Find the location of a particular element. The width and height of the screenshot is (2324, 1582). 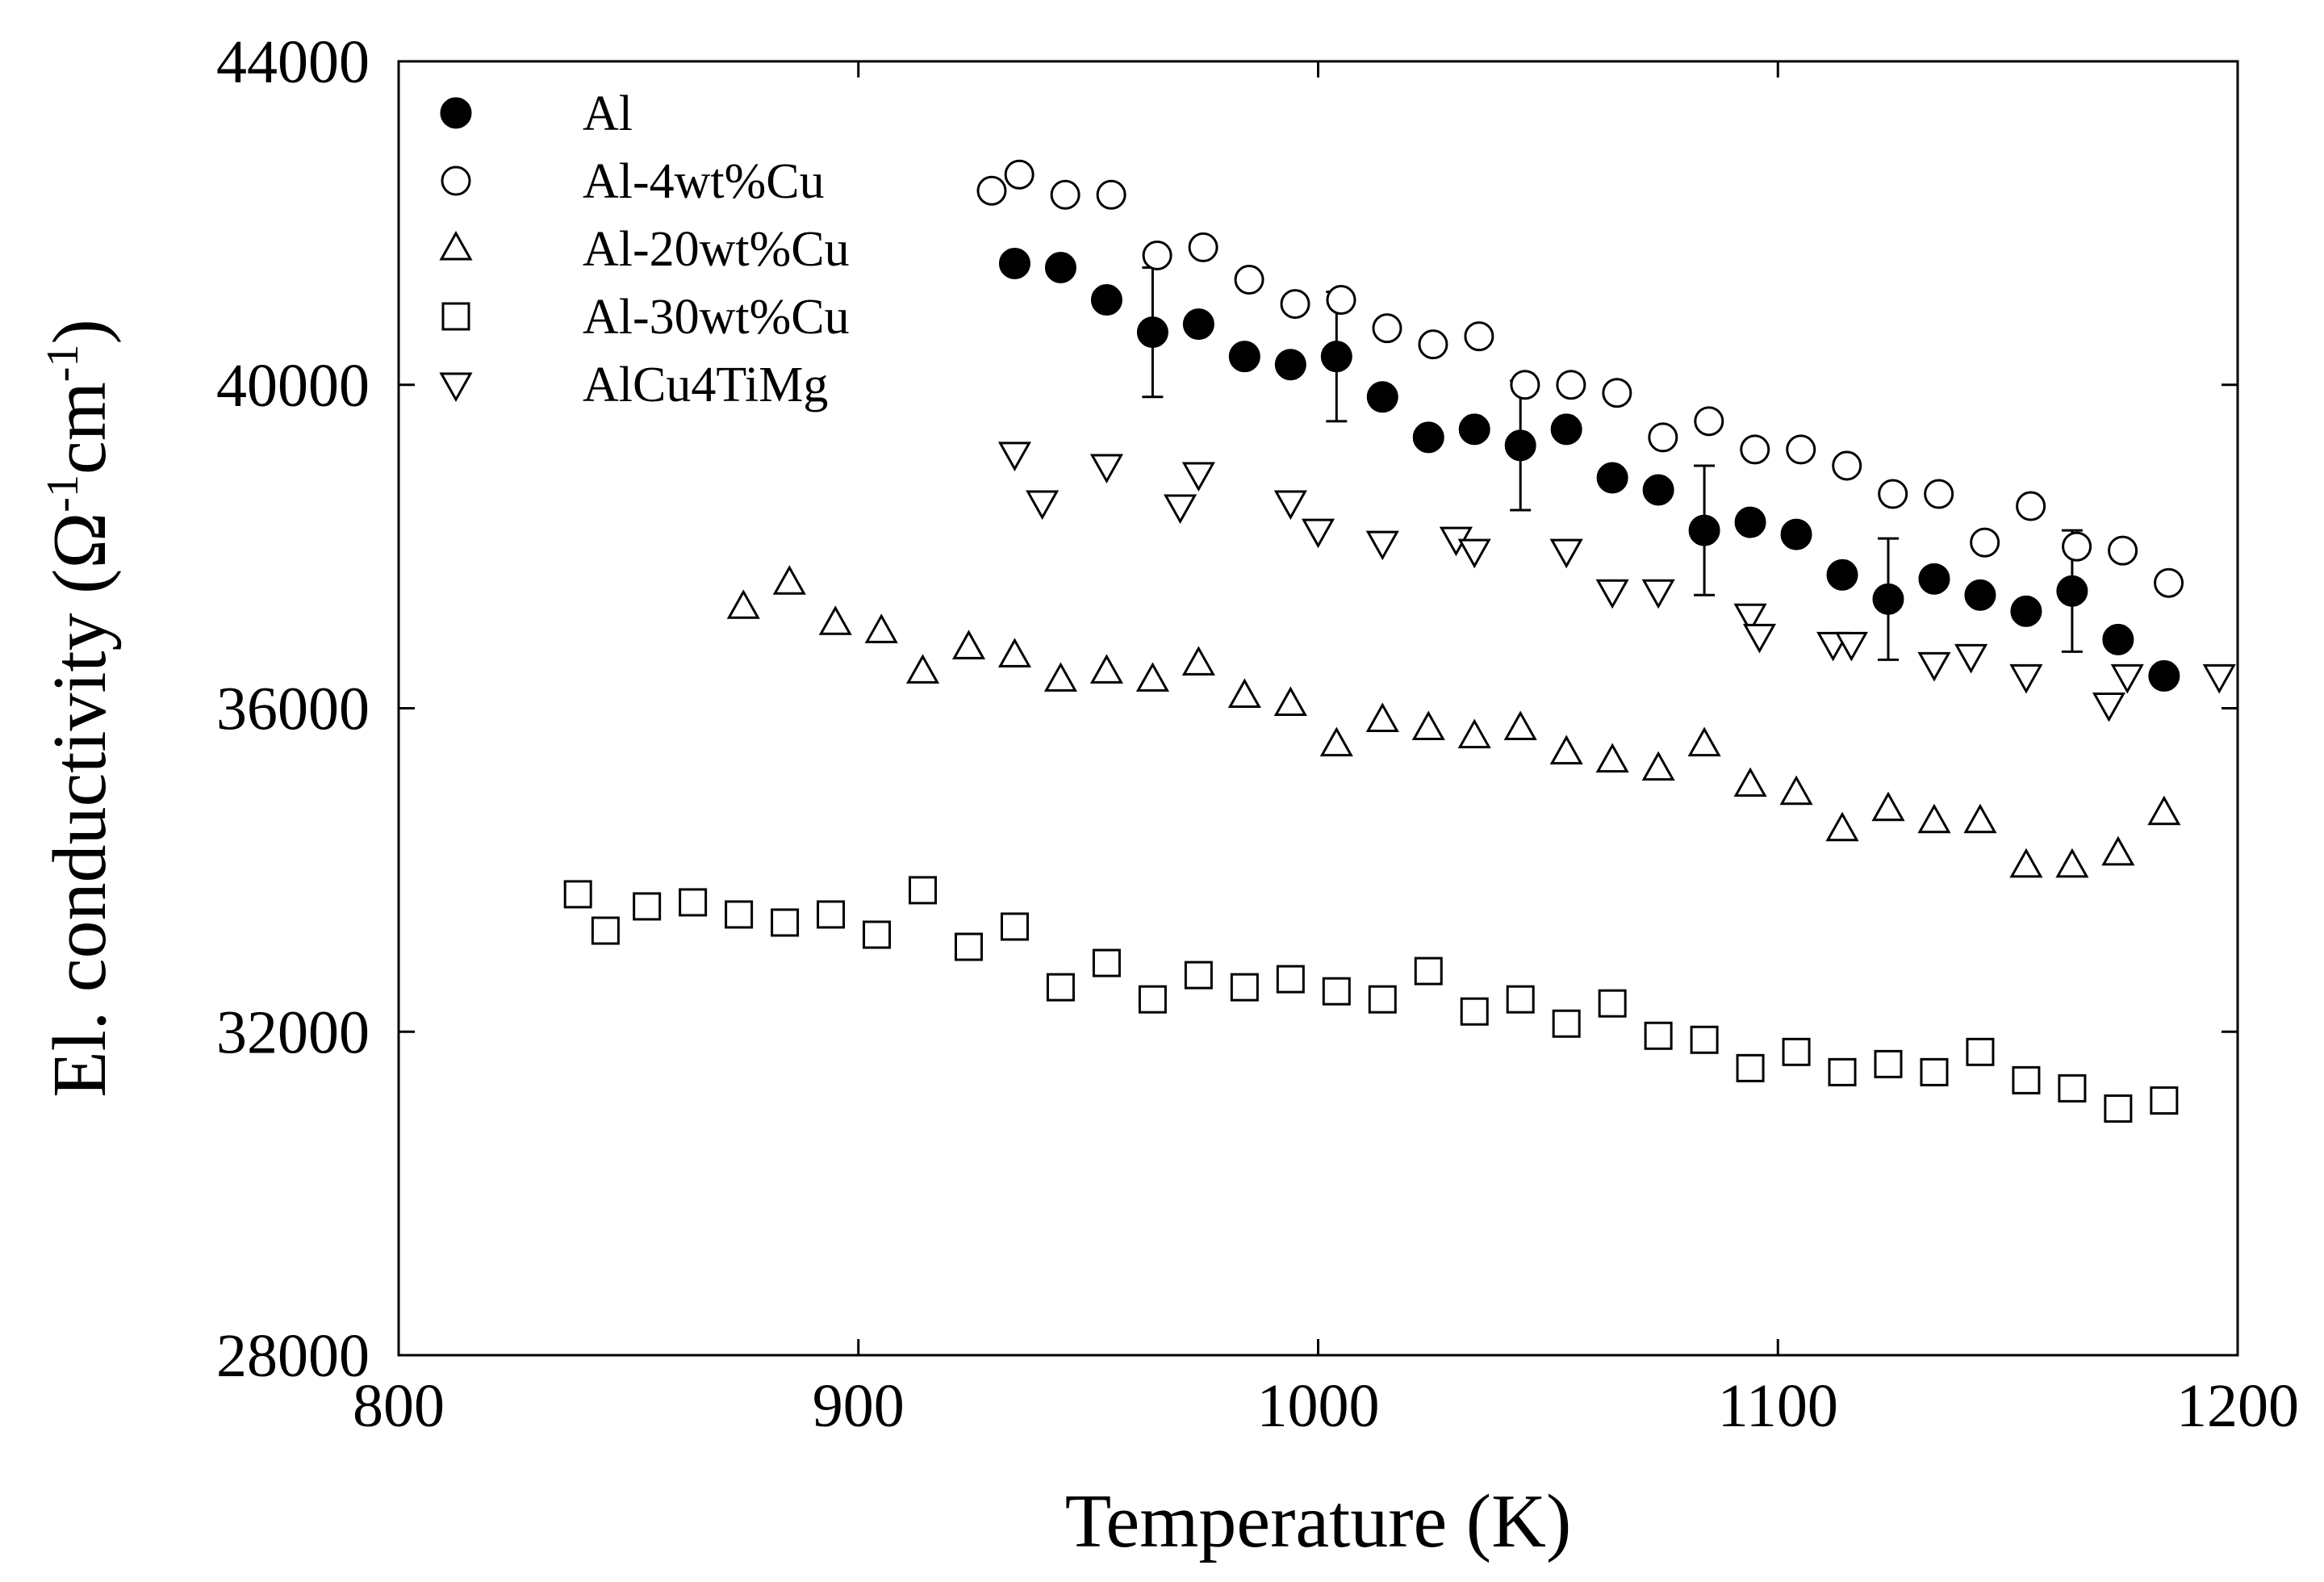

legend-label: Al is located at coordinates (608, 113).